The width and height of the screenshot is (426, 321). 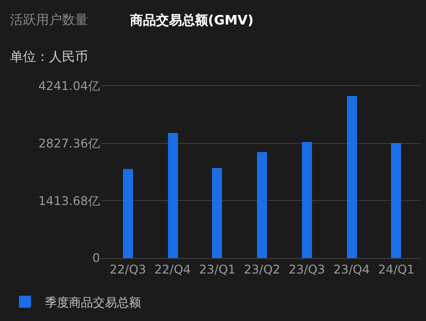 I want to click on x-tick-label: 23/Q2, so click(x=262, y=269).